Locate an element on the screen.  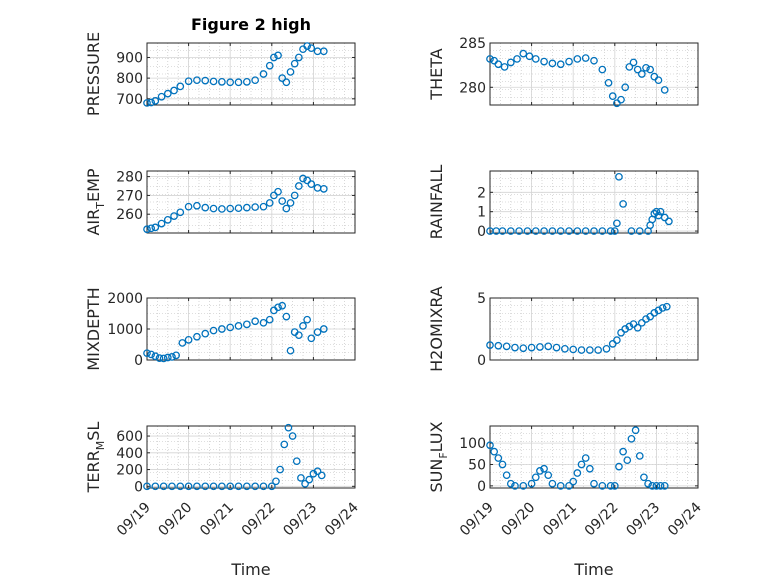
series-theta is located at coordinates (577, 78).